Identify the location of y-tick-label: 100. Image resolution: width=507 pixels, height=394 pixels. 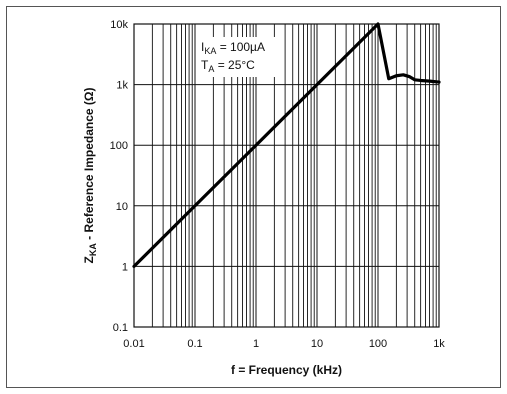
(119, 146).